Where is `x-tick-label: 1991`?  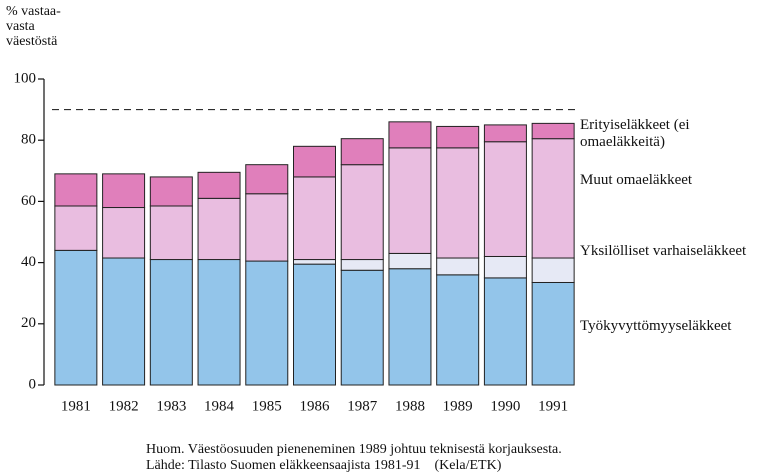 x-tick-label: 1991 is located at coordinates (553, 406).